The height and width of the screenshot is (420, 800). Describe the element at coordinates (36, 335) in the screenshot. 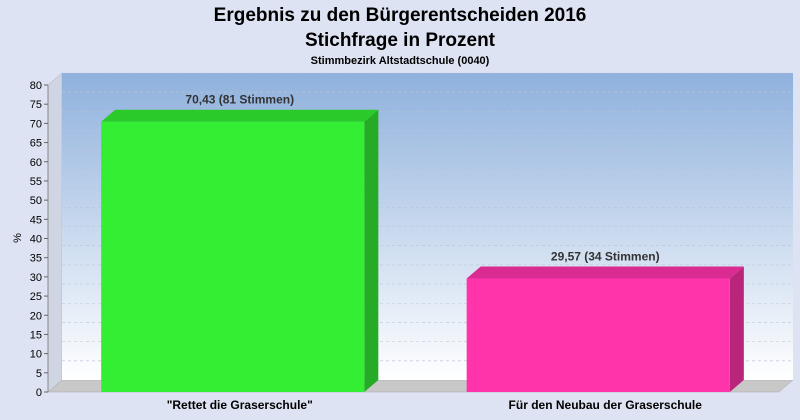

I see `y-tick-label: 15` at that location.